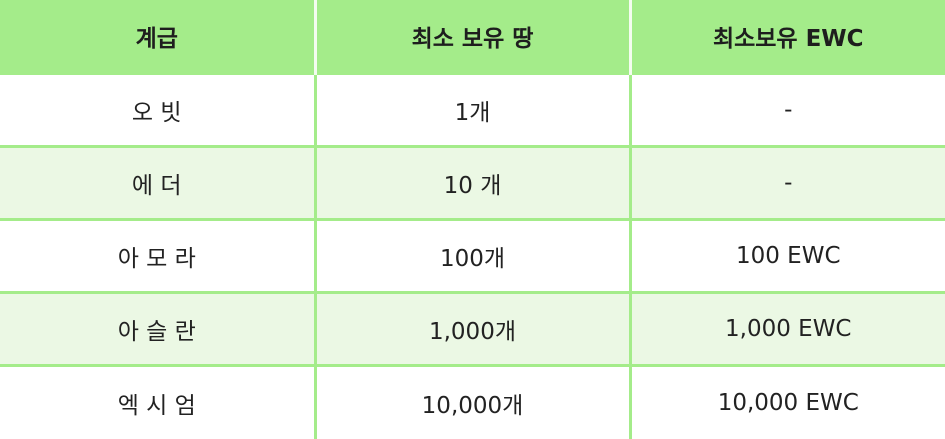 The image size is (945, 439). Describe the element at coordinates (157, 110) in the screenshot. I see `tier-cell: 오 빗` at that location.